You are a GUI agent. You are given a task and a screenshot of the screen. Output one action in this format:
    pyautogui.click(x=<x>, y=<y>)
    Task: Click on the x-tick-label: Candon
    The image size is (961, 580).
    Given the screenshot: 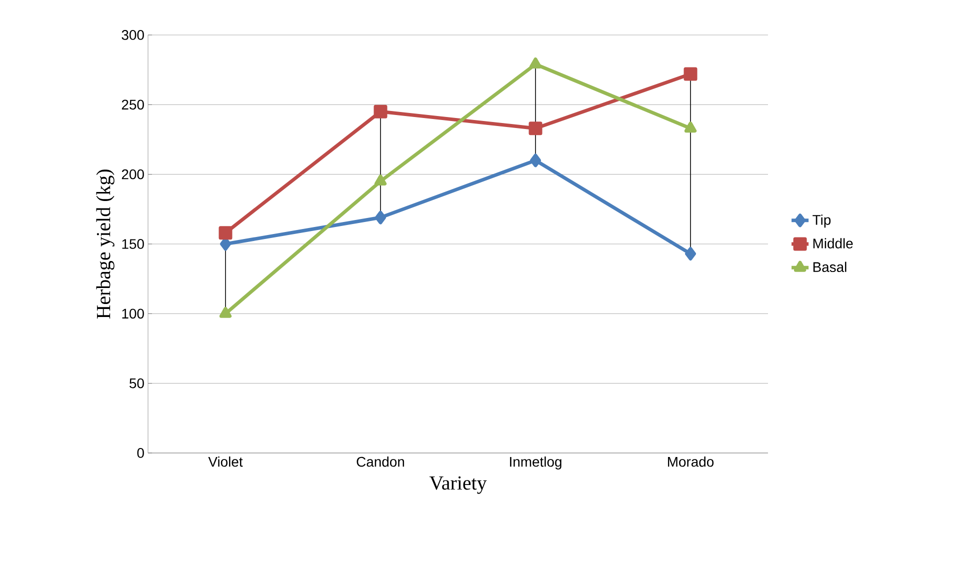 What is the action you would take?
    pyautogui.click(x=380, y=461)
    